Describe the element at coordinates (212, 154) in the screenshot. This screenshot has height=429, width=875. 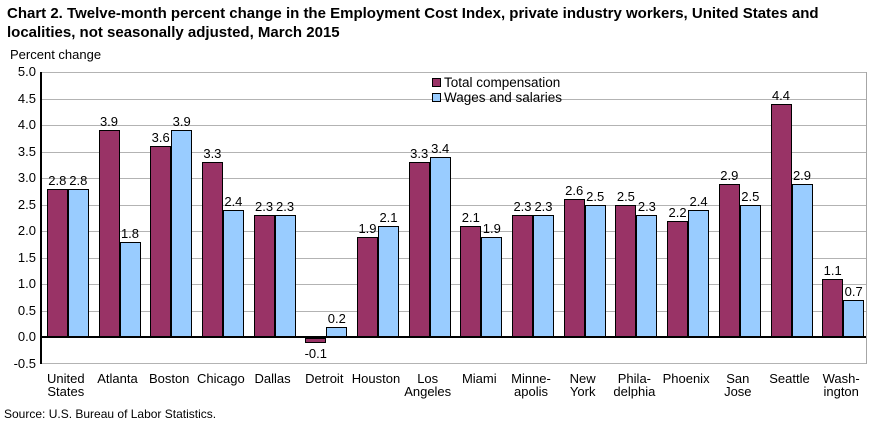
I see `bar-value-label: 3.3` at that location.